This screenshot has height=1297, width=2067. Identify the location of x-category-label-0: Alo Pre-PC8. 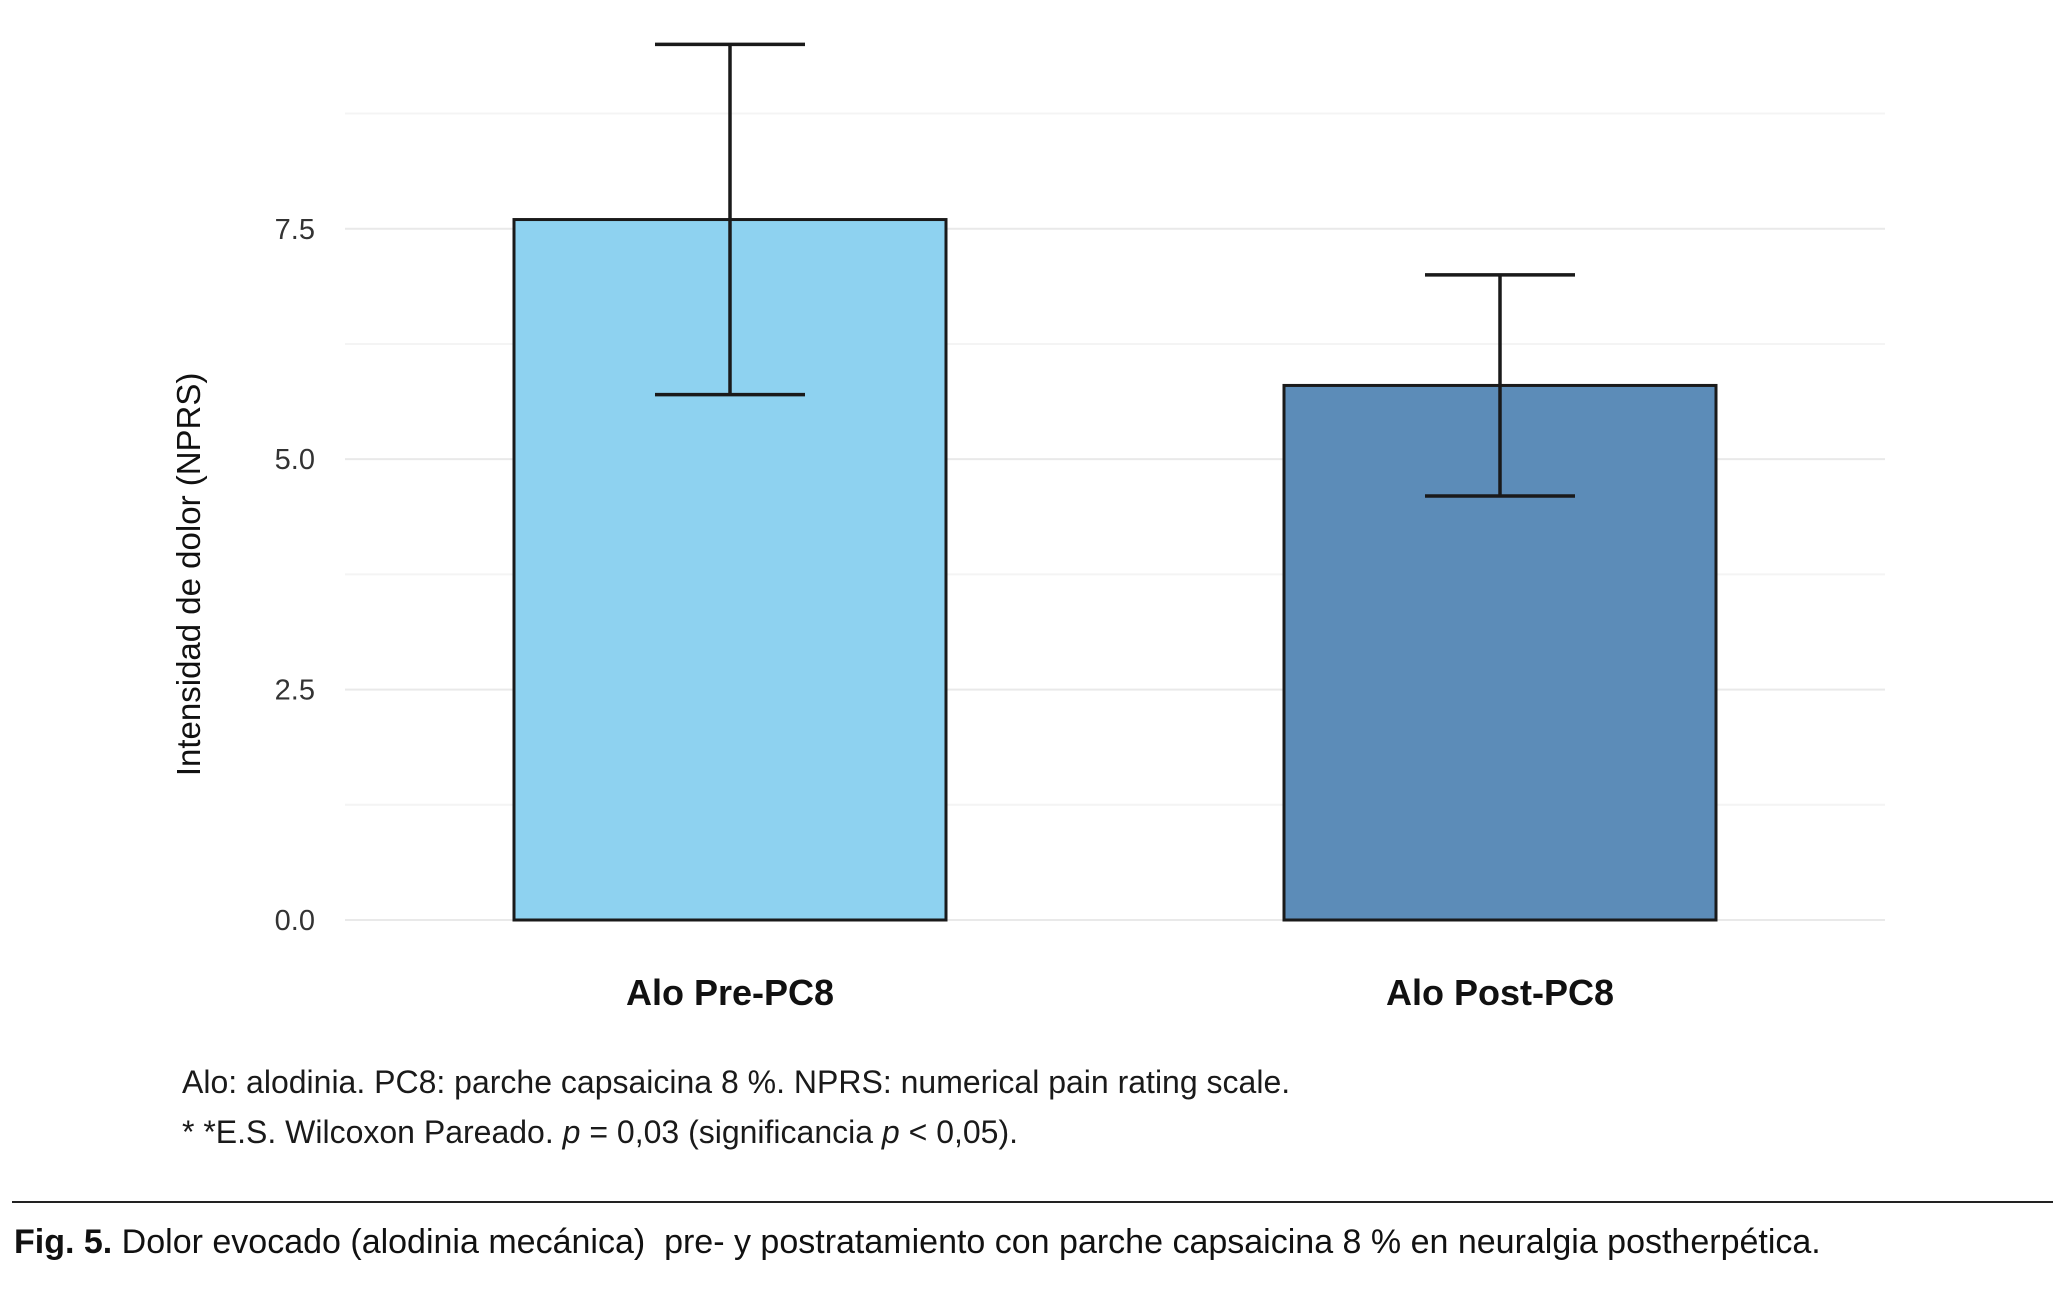
(730, 992).